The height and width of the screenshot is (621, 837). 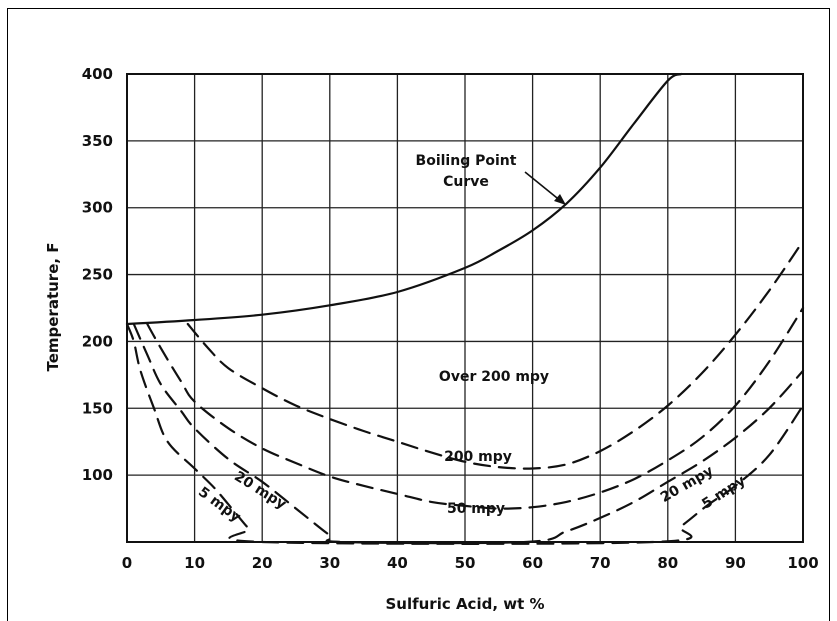 I want to click on annotation-boiling-point: Boiling Point, so click(x=466, y=161).